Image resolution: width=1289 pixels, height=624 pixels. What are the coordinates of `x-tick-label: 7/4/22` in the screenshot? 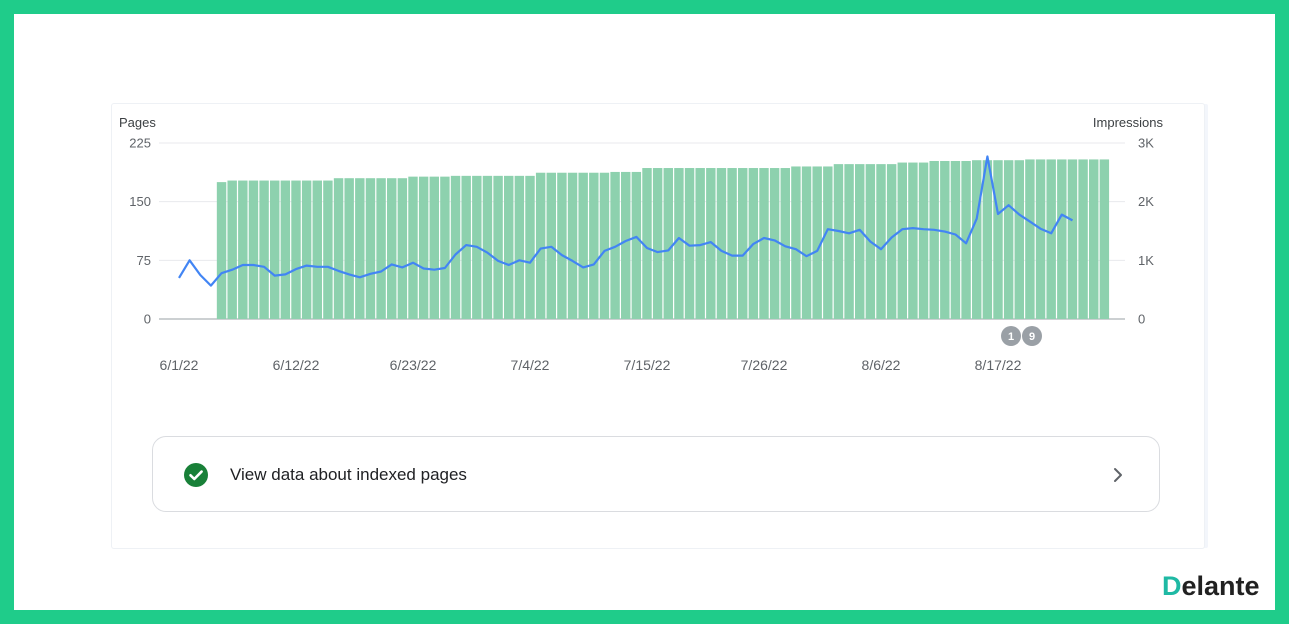 It's located at (530, 365).